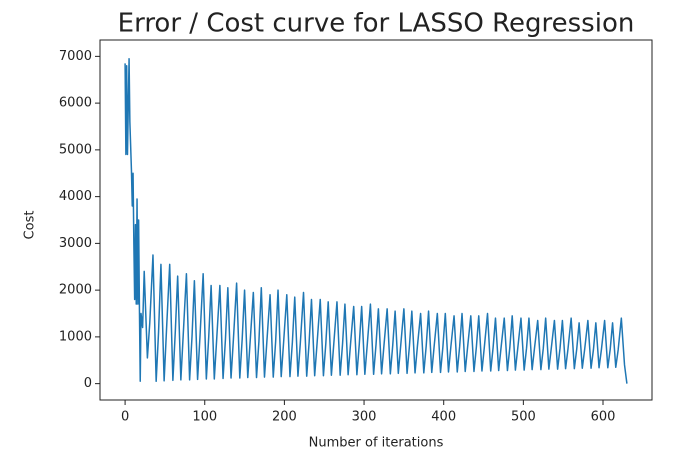 The image size is (700, 470). Describe the element at coordinates (376, 443) in the screenshot. I see `x-axis-label: Number of iterations` at that location.